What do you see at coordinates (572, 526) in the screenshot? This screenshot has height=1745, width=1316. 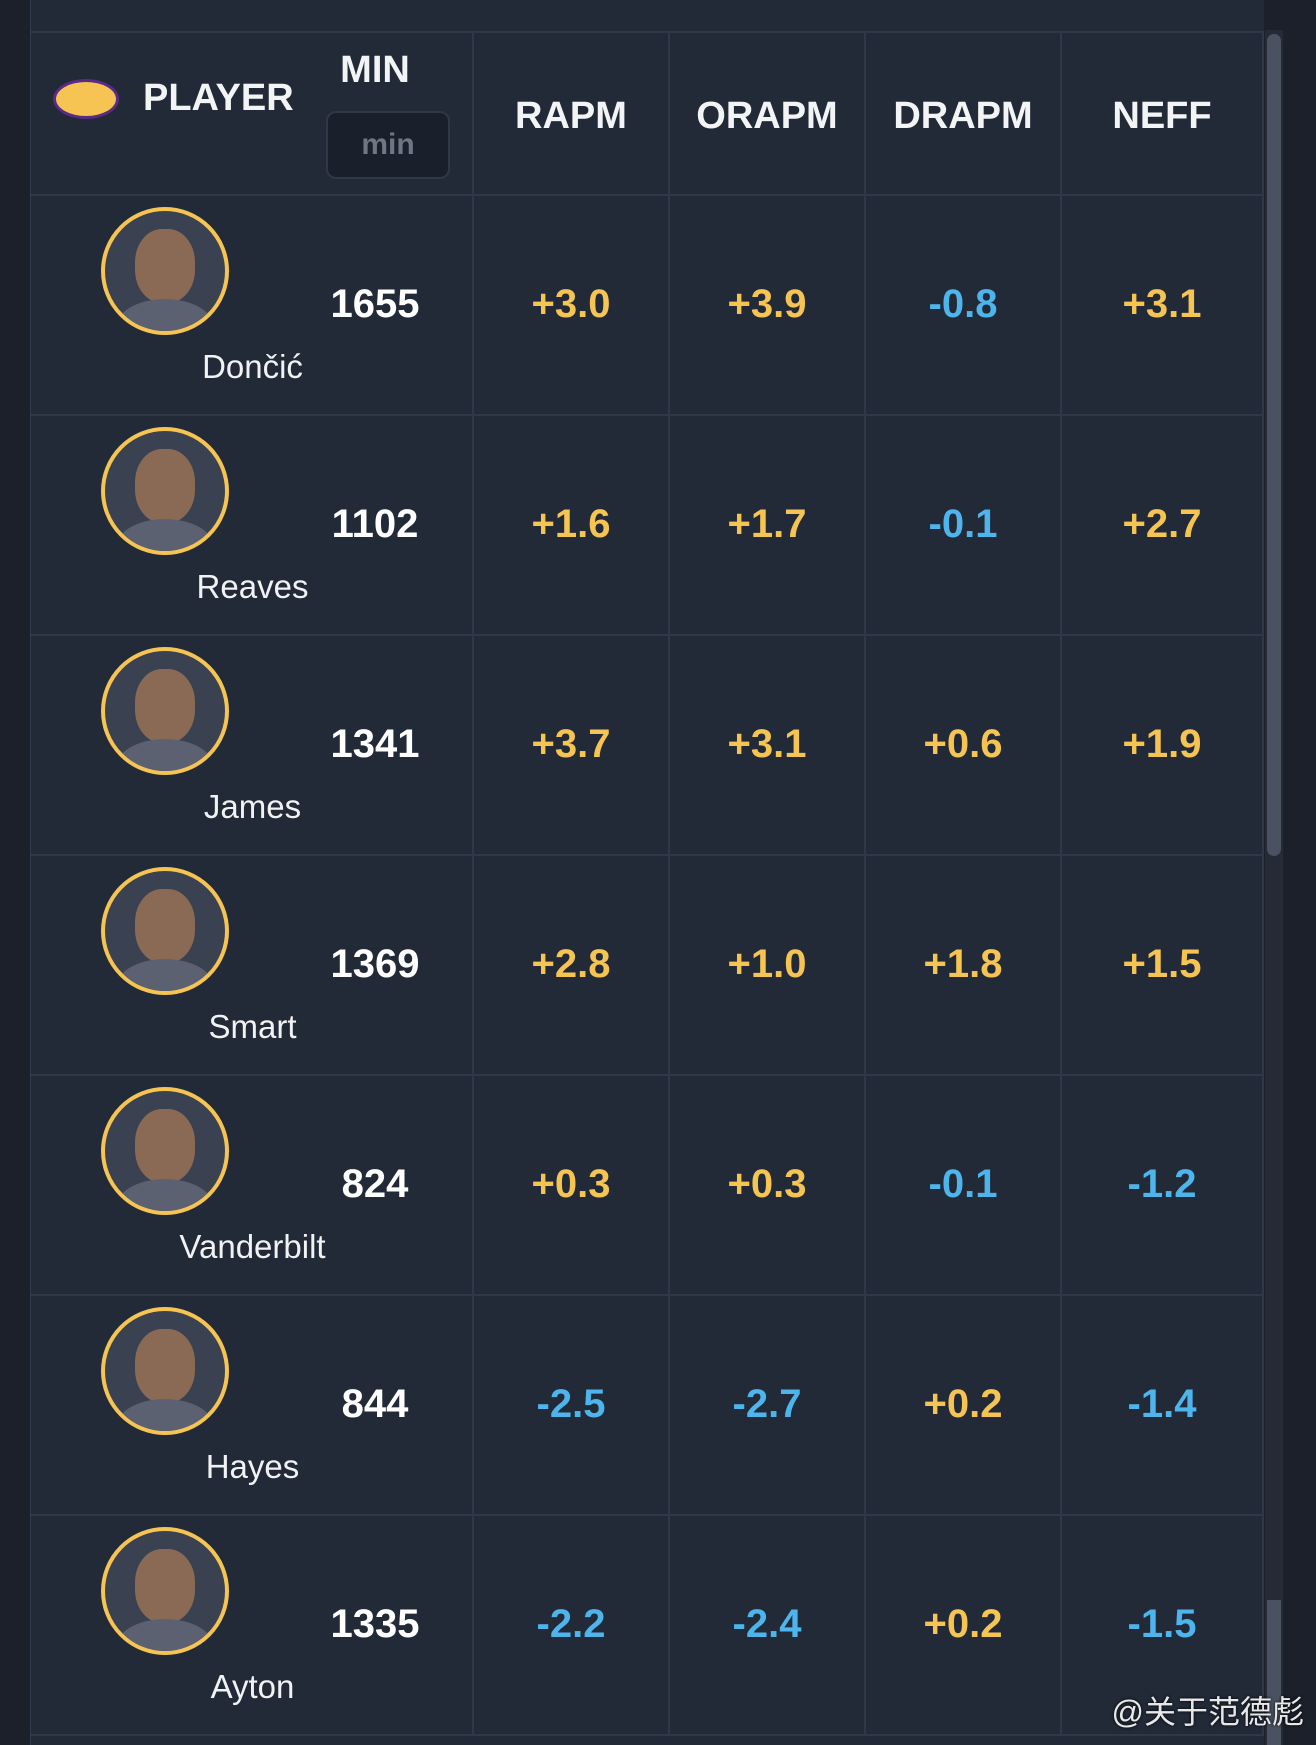 I see `stat-cell: +1.6` at bounding box center [572, 526].